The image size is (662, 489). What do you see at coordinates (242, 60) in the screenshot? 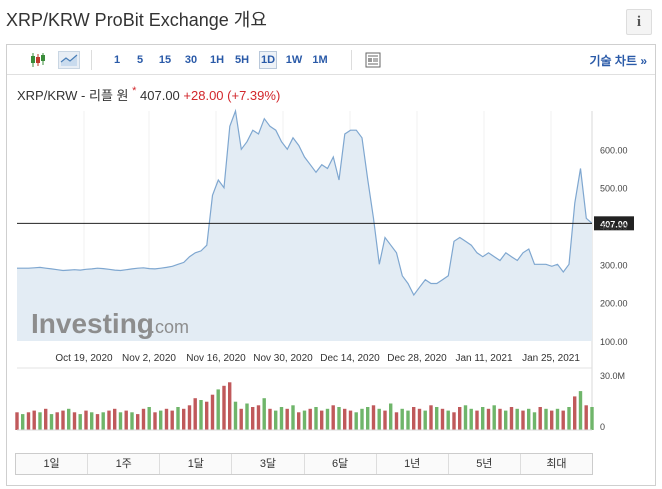
I see `timeframe-button: 5H` at bounding box center [242, 60].